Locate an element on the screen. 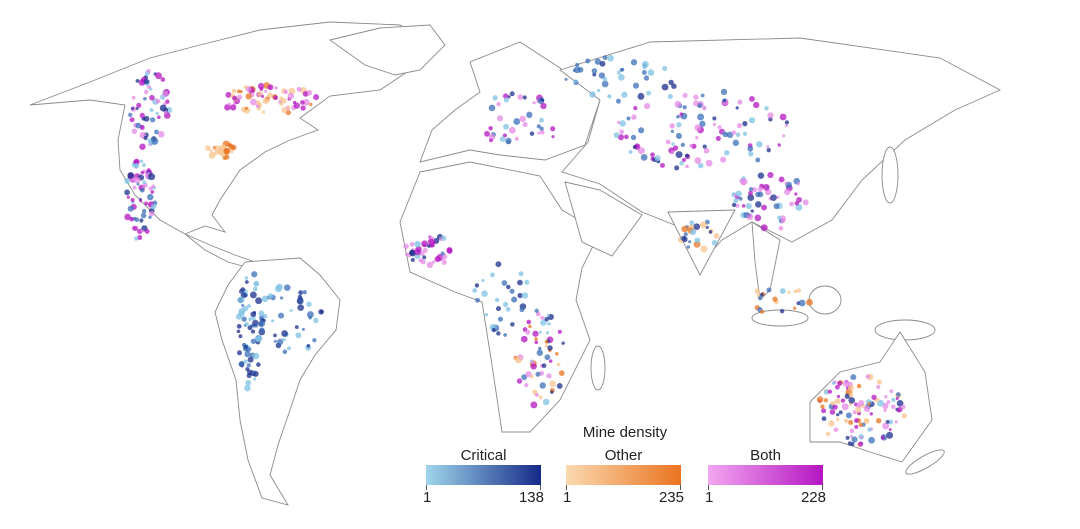 The width and height of the screenshot is (1080, 529). legend-other: Other 1 235 is located at coordinates (623, 476).